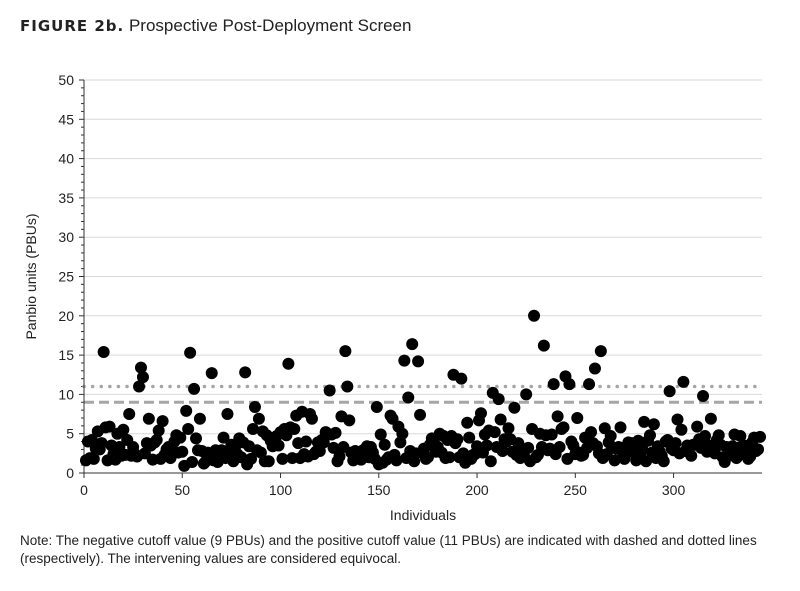 This screenshot has height=591, width=800. Describe the element at coordinates (66, 394) in the screenshot. I see `y-tick-label: 10` at that location.